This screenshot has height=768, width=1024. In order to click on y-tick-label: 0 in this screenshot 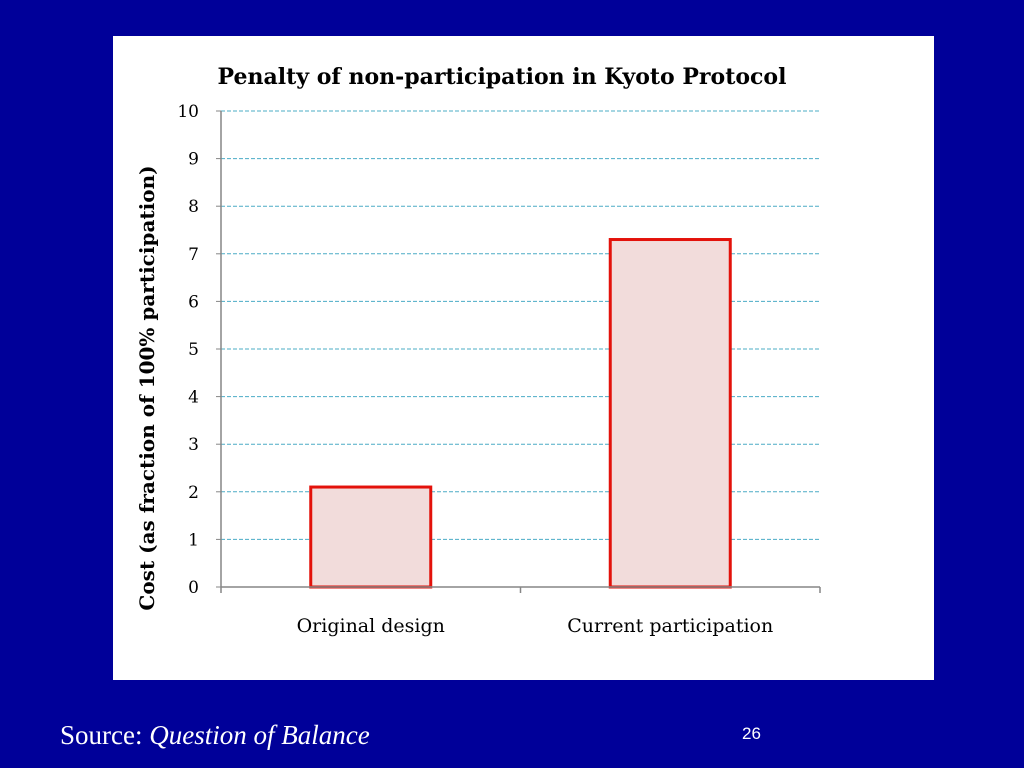, I will do `click(193, 588)`.